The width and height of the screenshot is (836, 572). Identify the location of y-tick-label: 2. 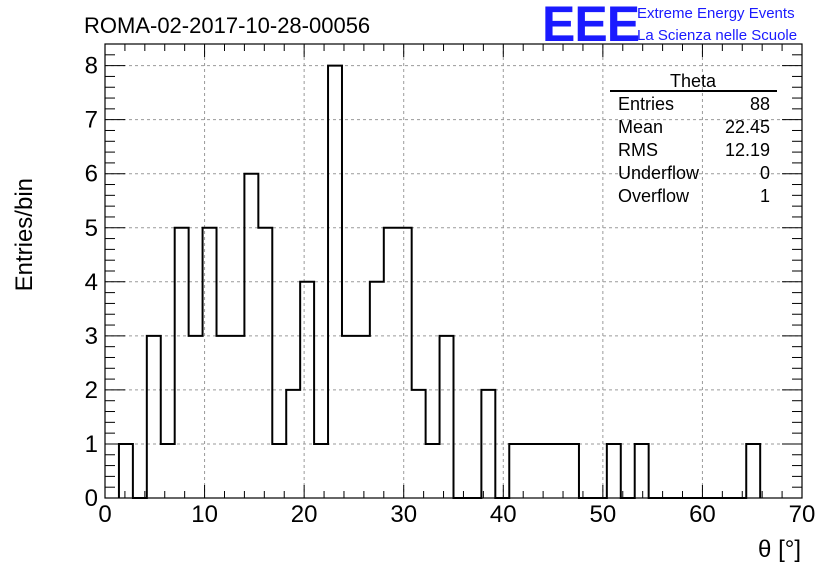
(91, 390).